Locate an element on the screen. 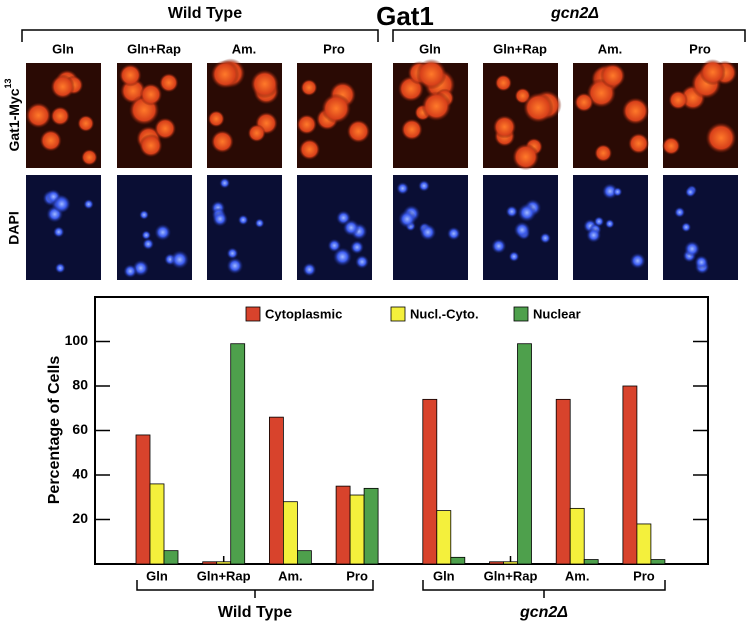 The width and height of the screenshot is (747, 630). figure-title: Gat1 is located at coordinates (405, 16).